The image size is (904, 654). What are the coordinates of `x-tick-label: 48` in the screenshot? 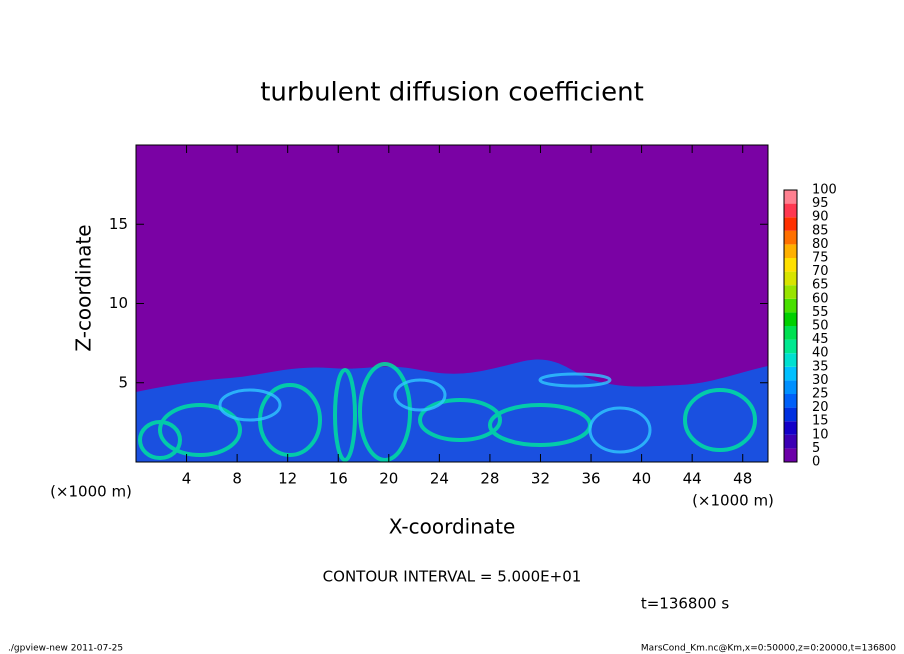 It's located at (742, 479).